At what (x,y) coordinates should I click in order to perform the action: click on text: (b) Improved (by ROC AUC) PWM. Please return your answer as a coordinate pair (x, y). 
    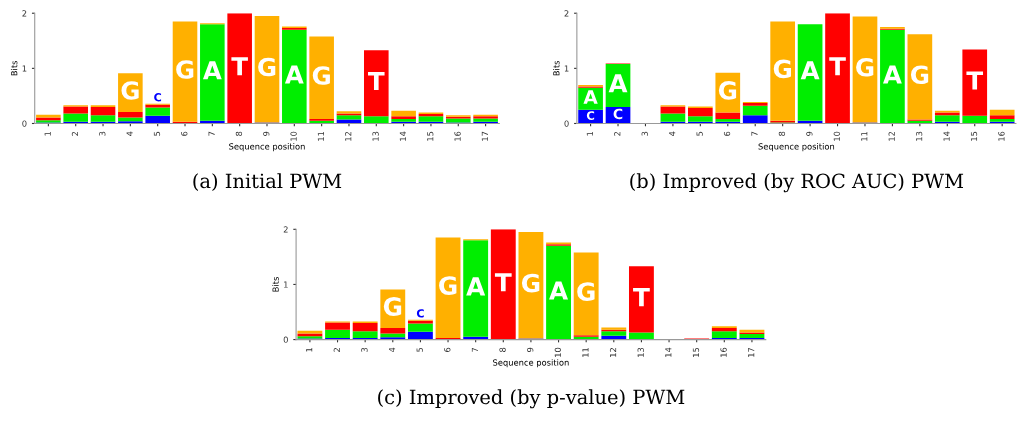
    Looking at the image, I should click on (797, 183).